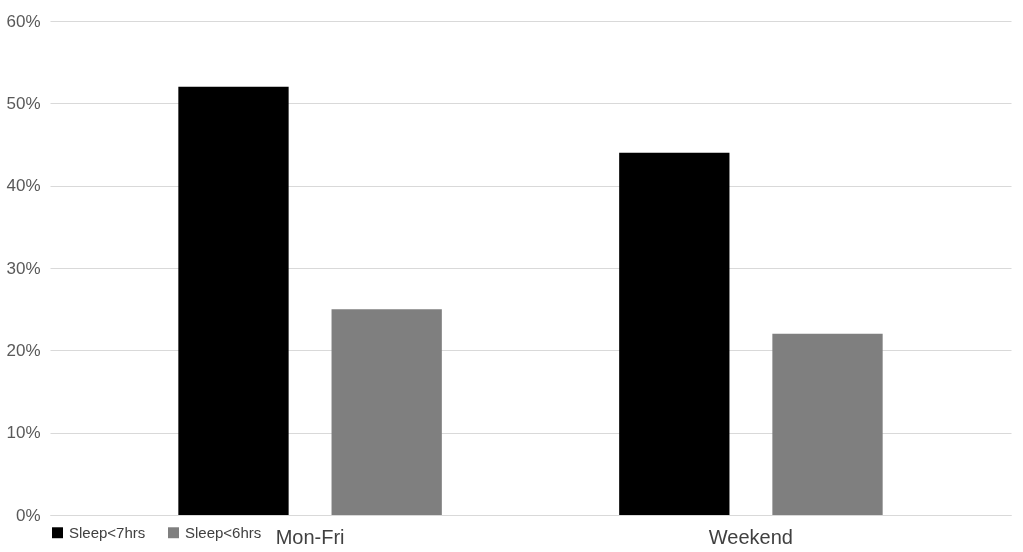  What do you see at coordinates (310, 536) in the screenshot?
I see `x-tick-label: Mon-Fri` at bounding box center [310, 536].